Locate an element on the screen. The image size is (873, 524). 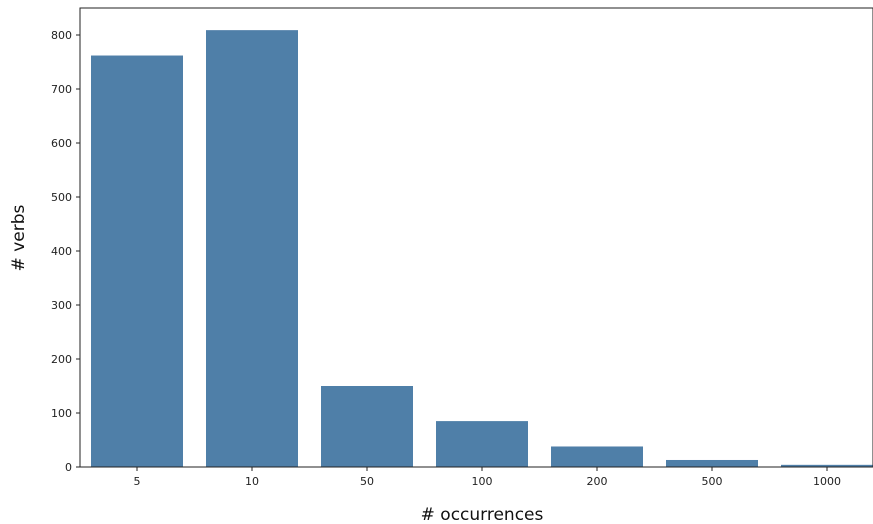
x-tick-label: 1000 is located at coordinates (827, 481).